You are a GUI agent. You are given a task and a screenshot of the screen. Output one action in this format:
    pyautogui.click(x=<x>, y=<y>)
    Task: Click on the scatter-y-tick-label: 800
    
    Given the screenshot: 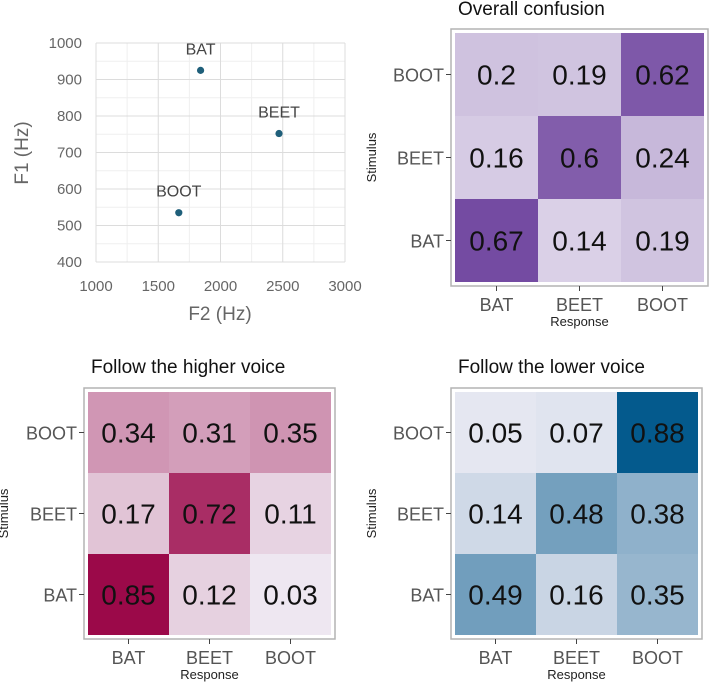 What is the action you would take?
    pyautogui.click(x=69, y=116)
    